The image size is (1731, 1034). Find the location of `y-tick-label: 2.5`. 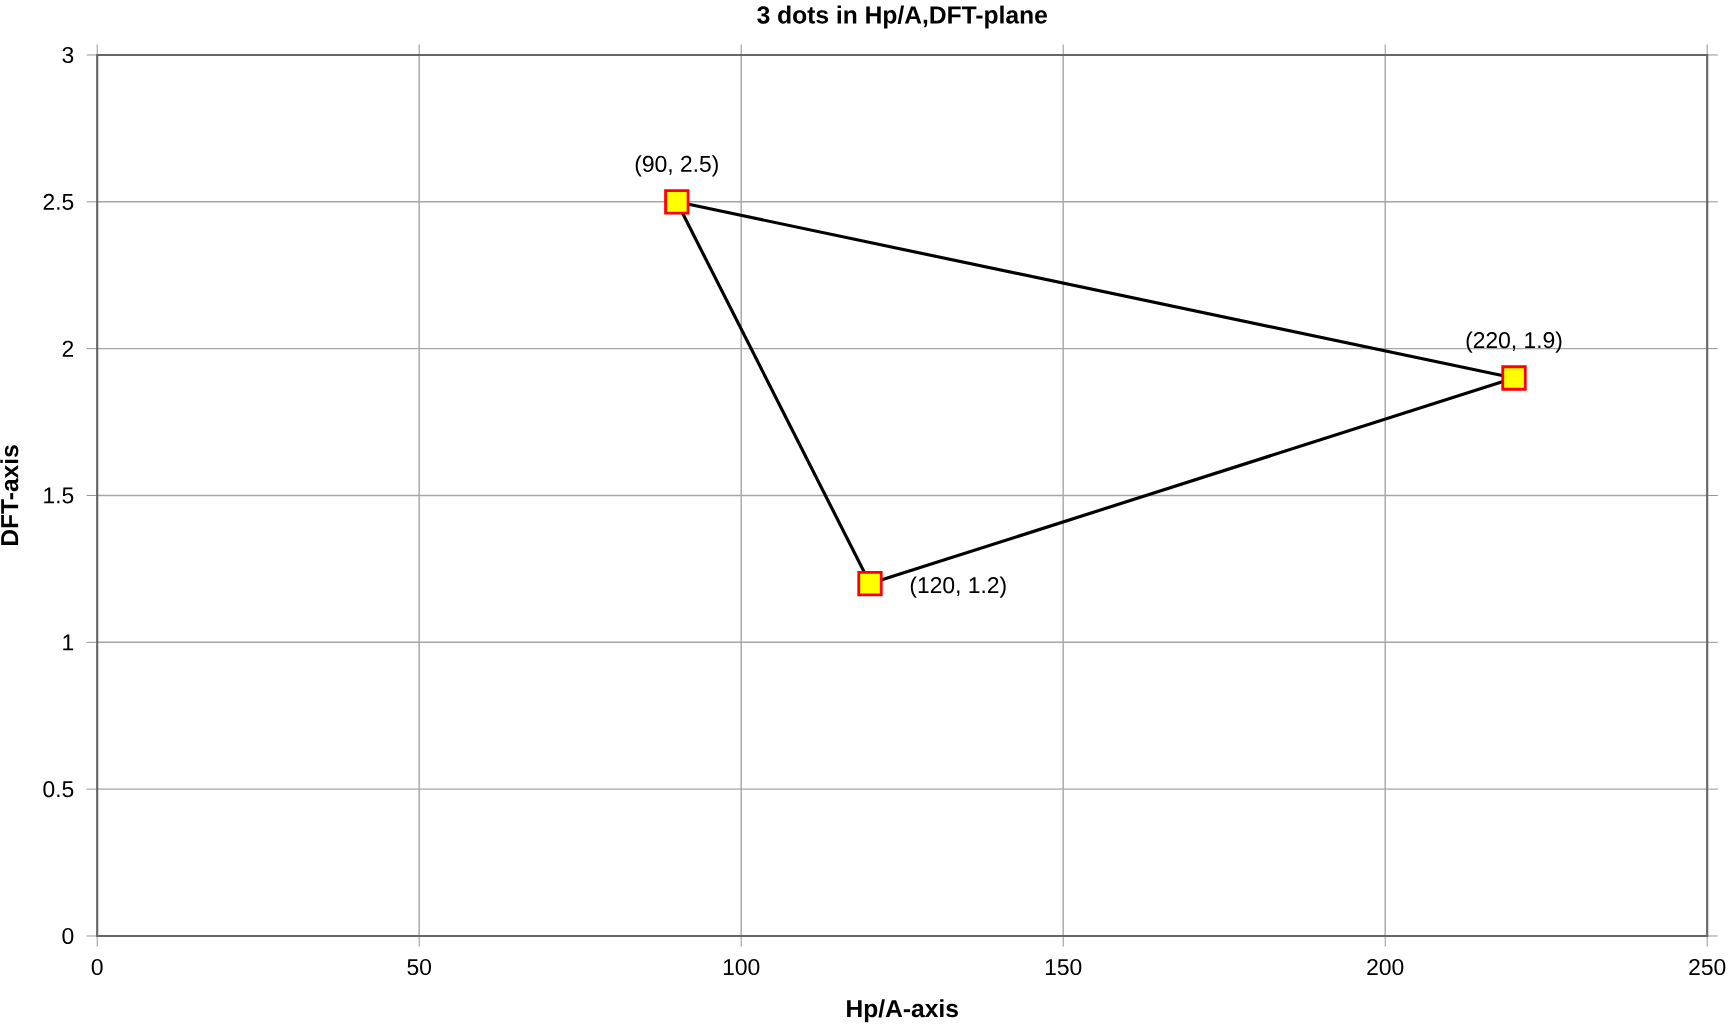

y-tick-label: 2.5 is located at coordinates (58, 201).